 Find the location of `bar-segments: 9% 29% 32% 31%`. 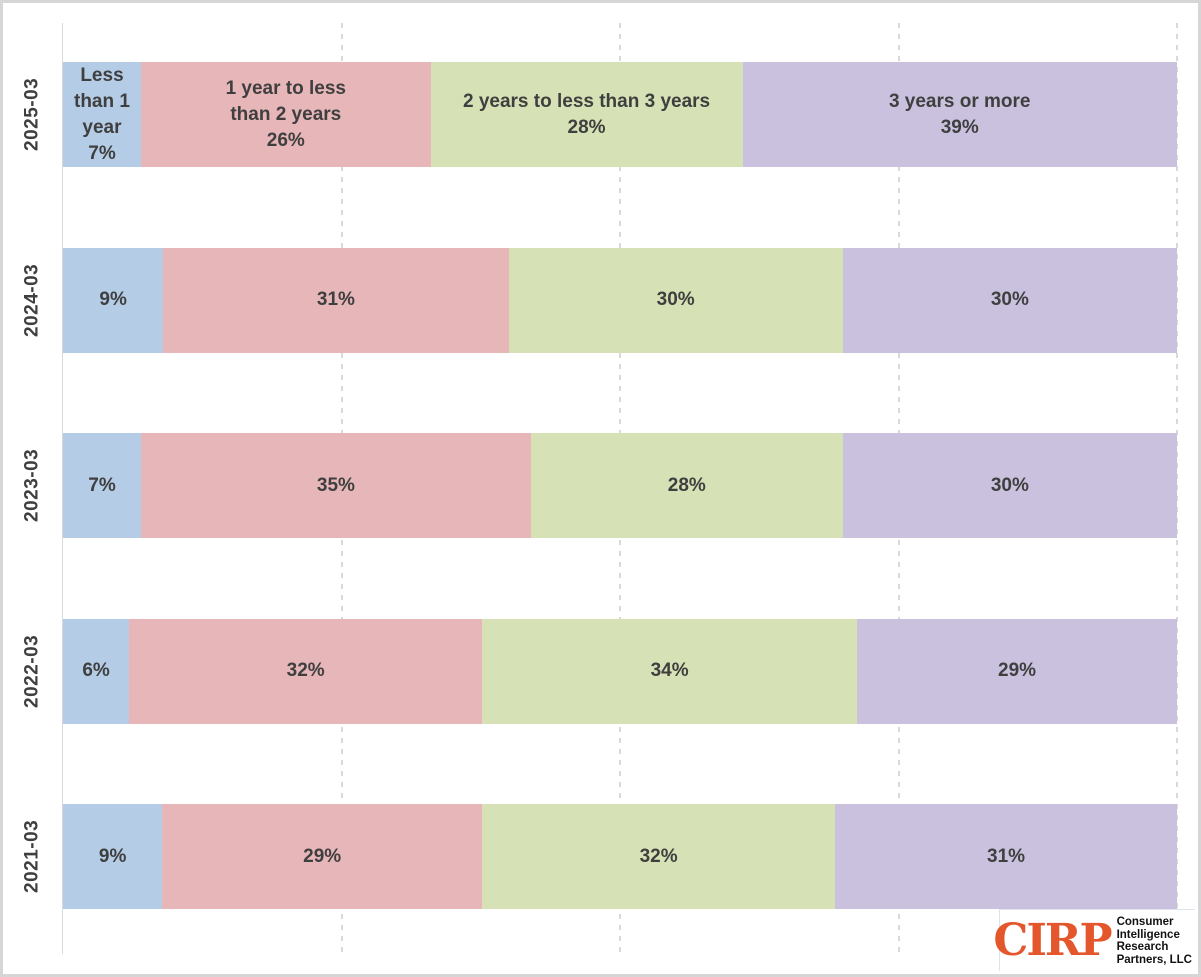

bar-segments: 9% 29% 32% 31% is located at coordinates (620, 856).